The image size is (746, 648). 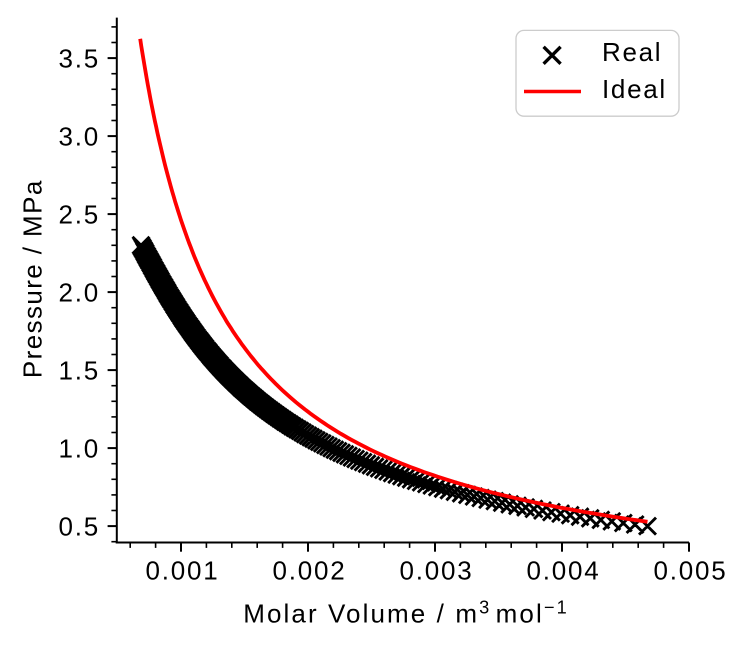 What do you see at coordinates (436, 571) in the screenshot?
I see `svg-text: 0.003` at bounding box center [436, 571].